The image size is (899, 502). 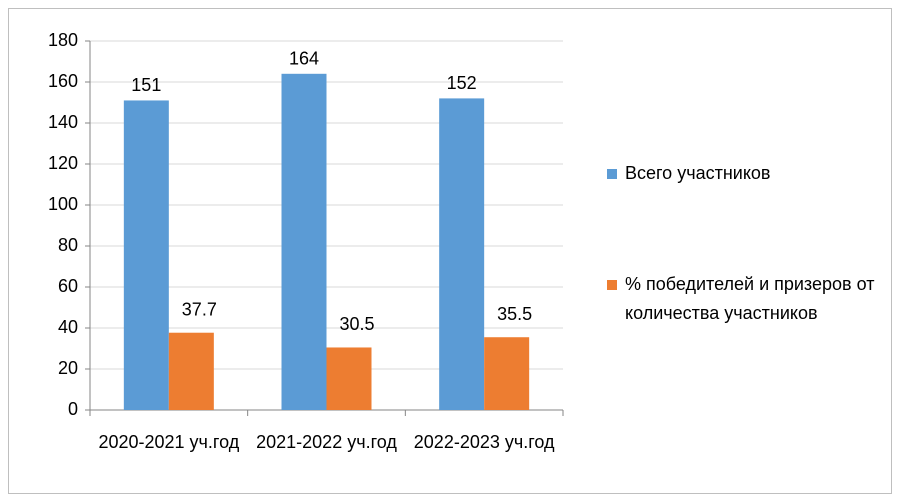 What do you see at coordinates (356, 324) in the screenshot?
I see `data-label: 30.5` at bounding box center [356, 324].